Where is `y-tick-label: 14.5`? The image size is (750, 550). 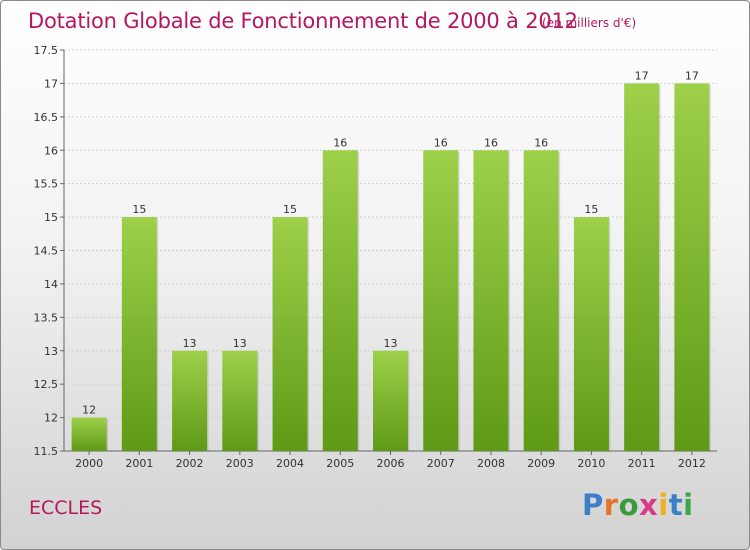
y-tick-label: 14.5 is located at coordinates (46, 251).